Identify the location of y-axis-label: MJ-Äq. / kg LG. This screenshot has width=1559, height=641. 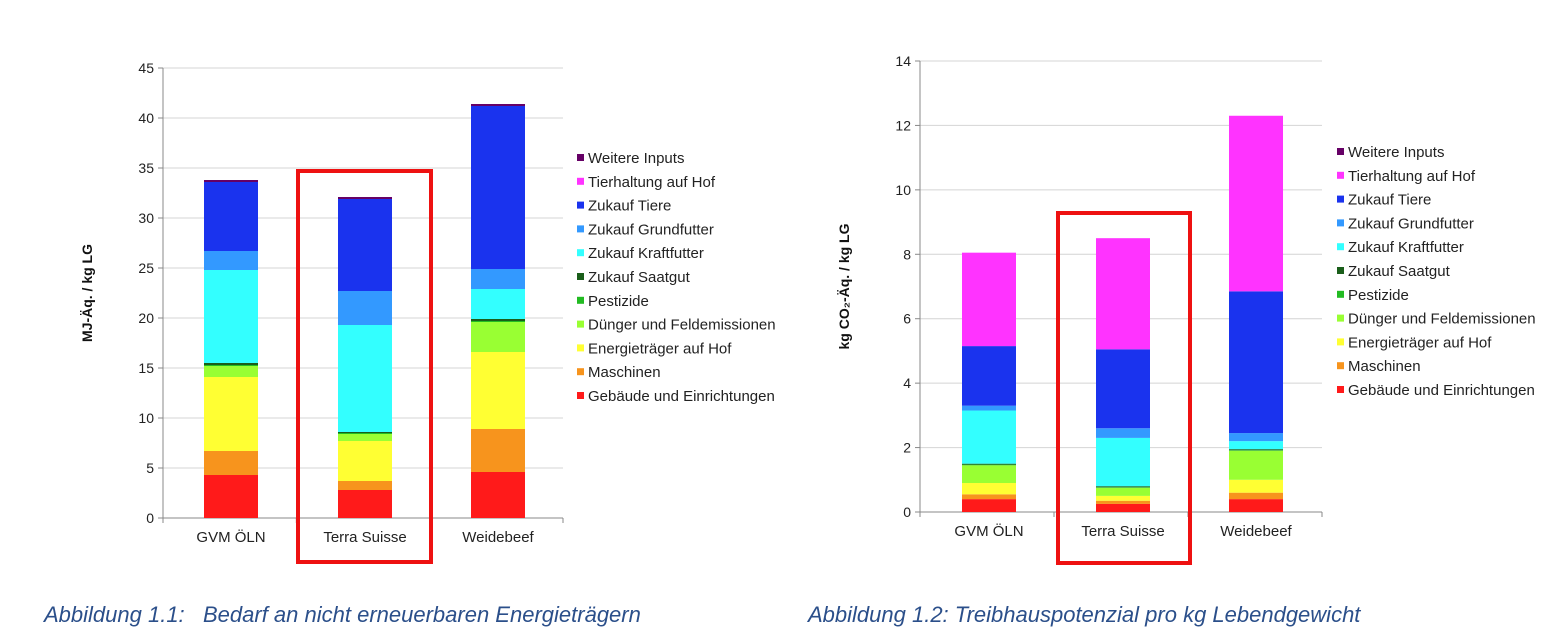
(87, 293).